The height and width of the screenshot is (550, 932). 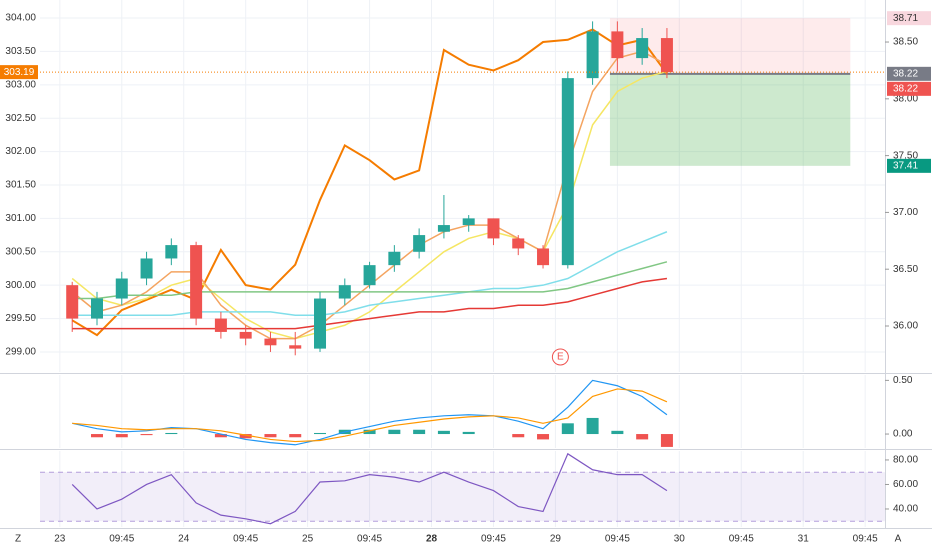 I want to click on y2-tick-label: 37.50, so click(x=905, y=155).